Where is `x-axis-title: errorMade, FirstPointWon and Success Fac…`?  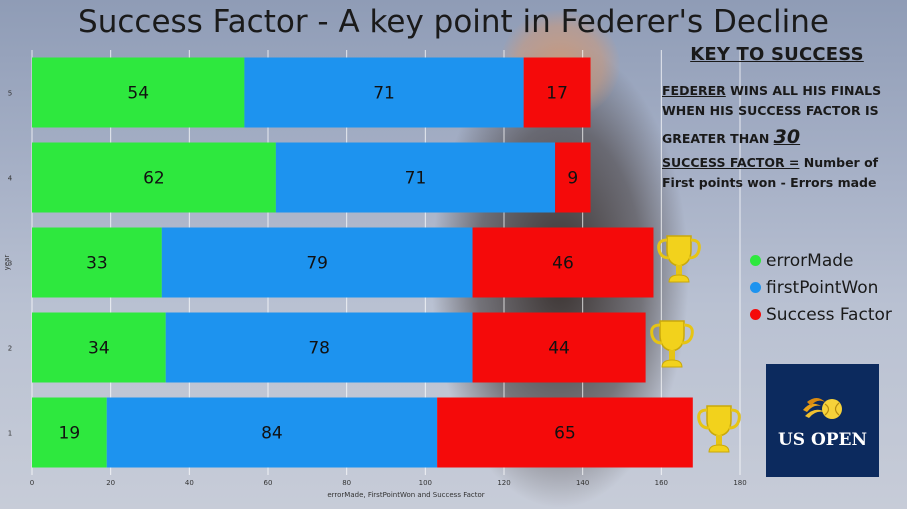 x-axis-title: errorMade, FirstPointWon and Success Fac… is located at coordinates (405, 495).